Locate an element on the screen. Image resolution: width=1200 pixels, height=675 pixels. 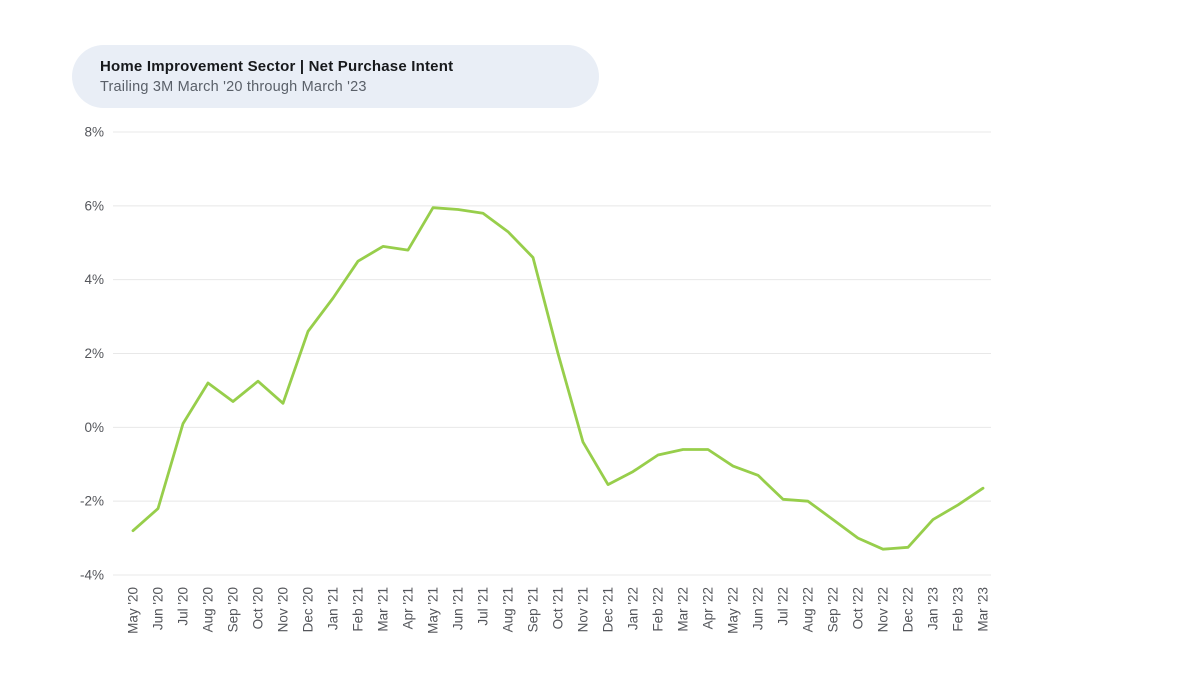
y-tick-label: 6% is located at coordinates (94, 205).